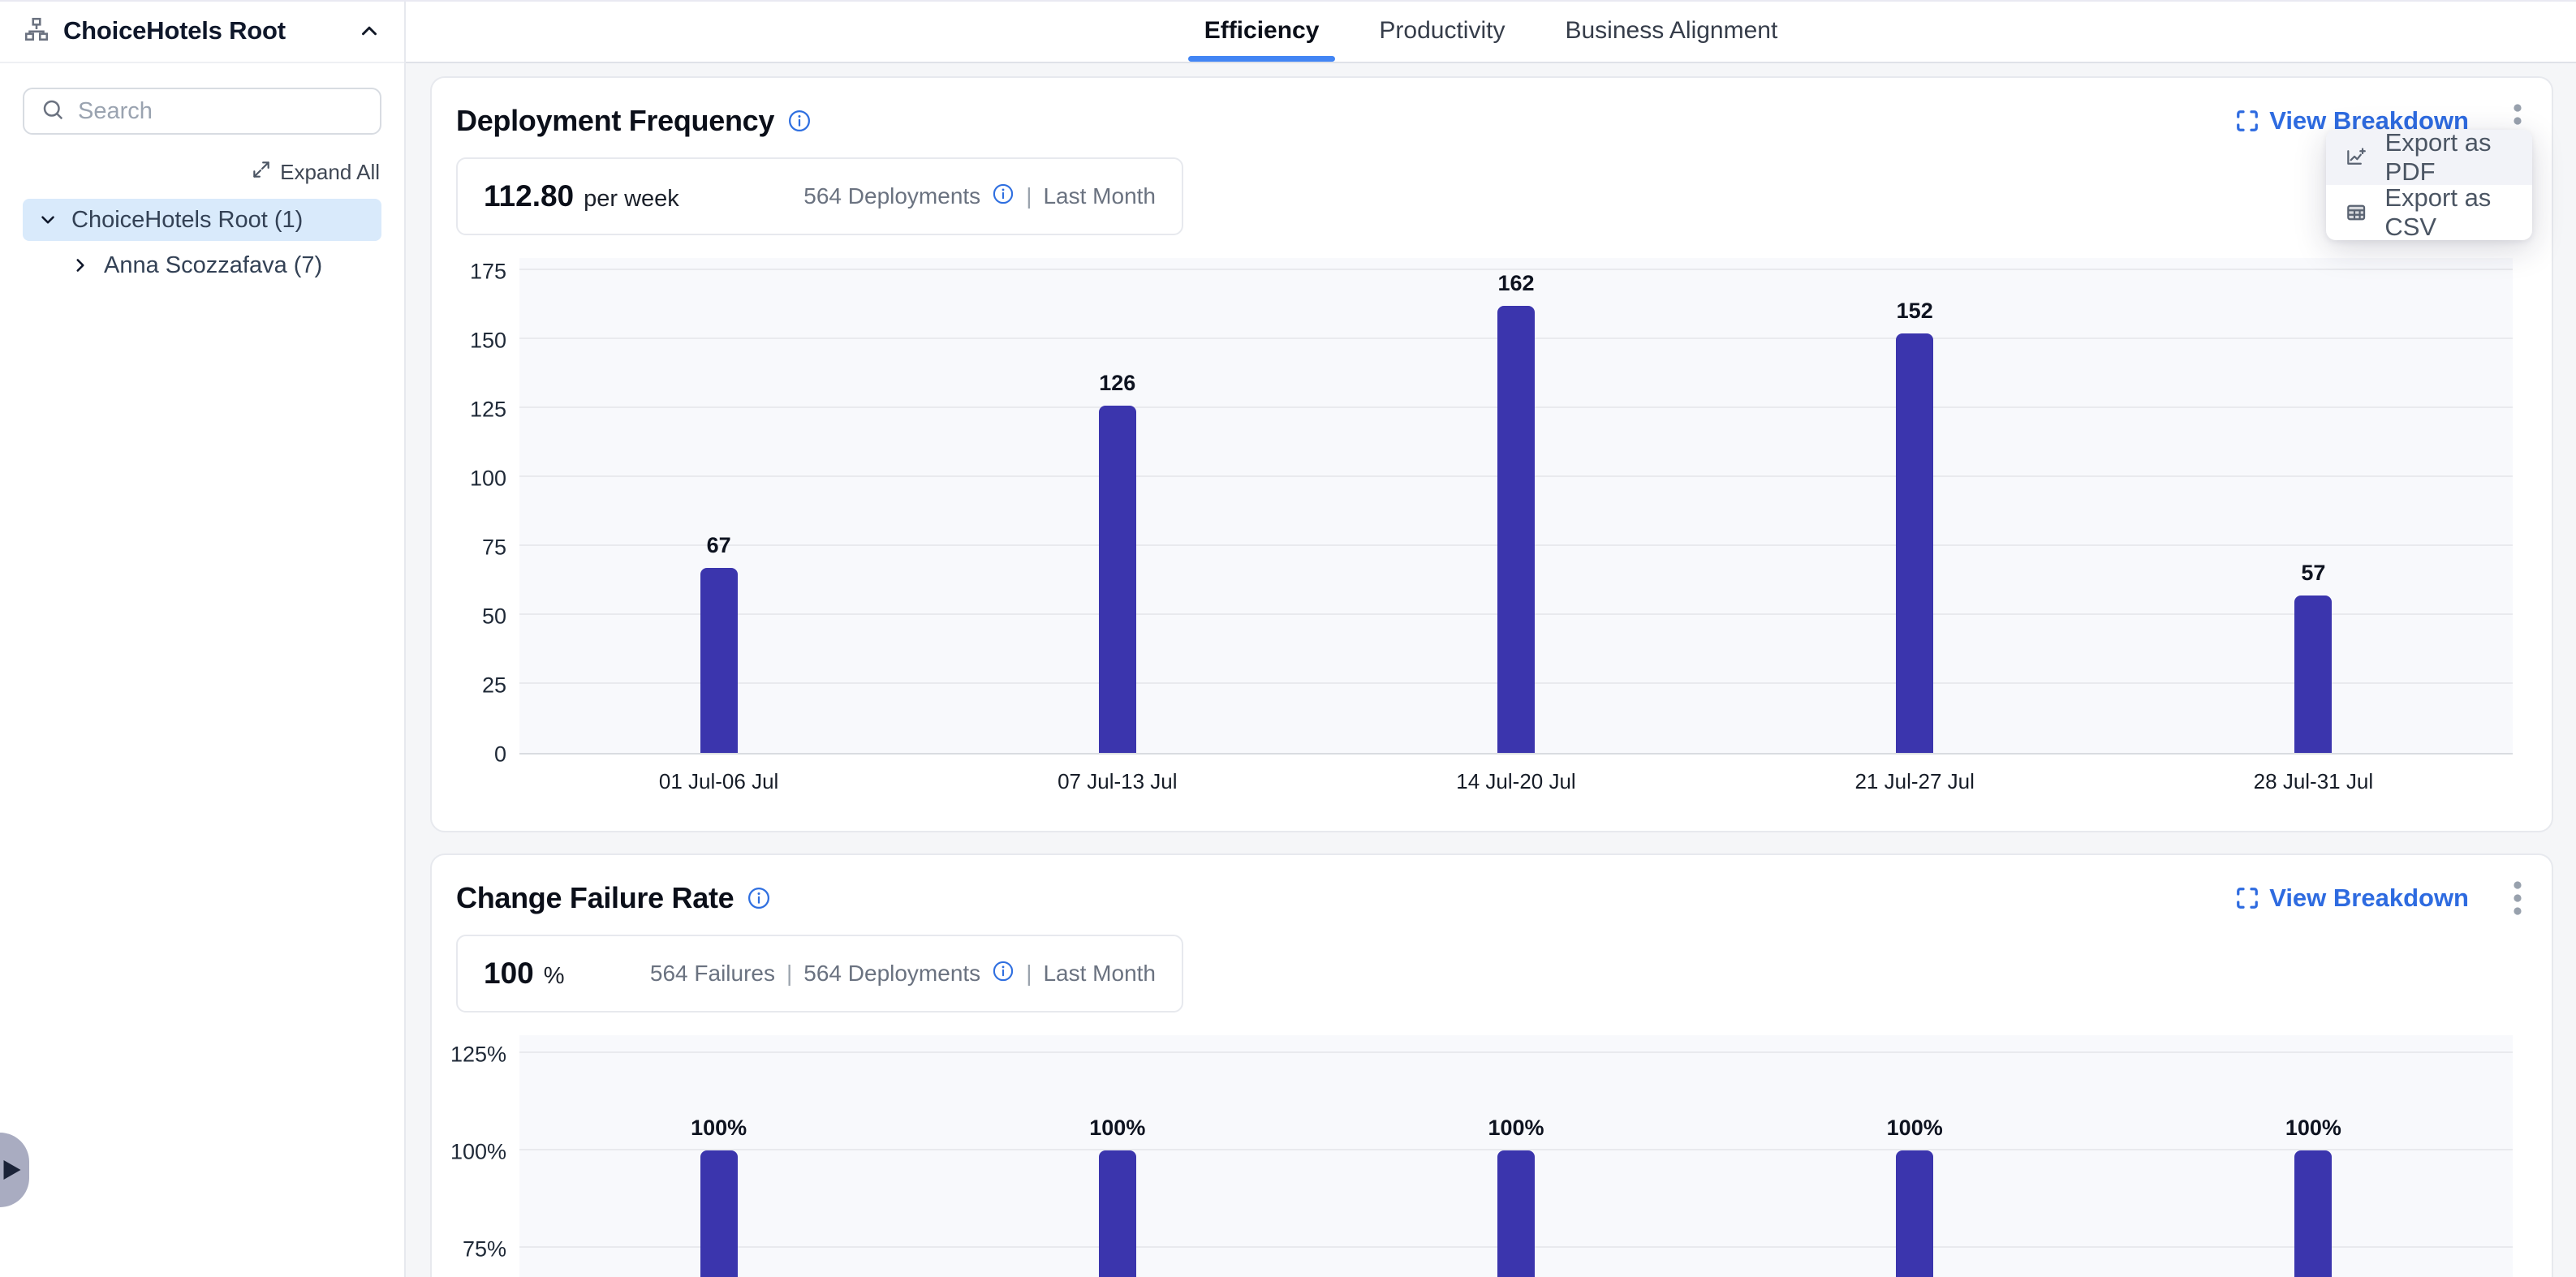 The height and width of the screenshot is (1277, 2576). Describe the element at coordinates (488, 271) in the screenshot. I see `y-tick-label: 175` at that location.